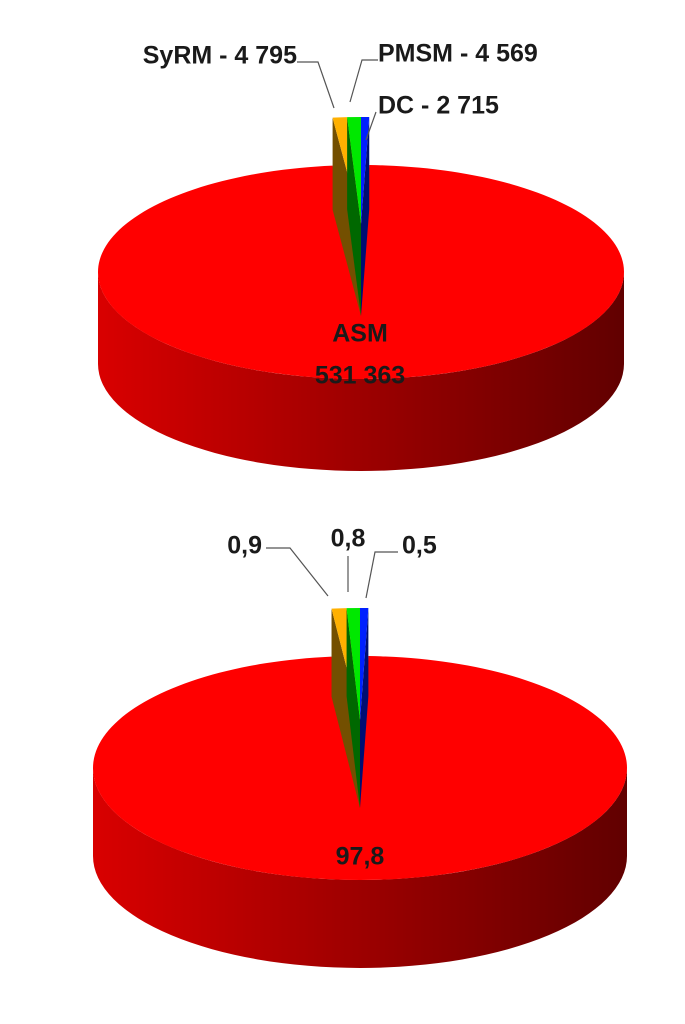  What do you see at coordinates (360, 334) in the screenshot?
I see `slice-label: ASM` at bounding box center [360, 334].